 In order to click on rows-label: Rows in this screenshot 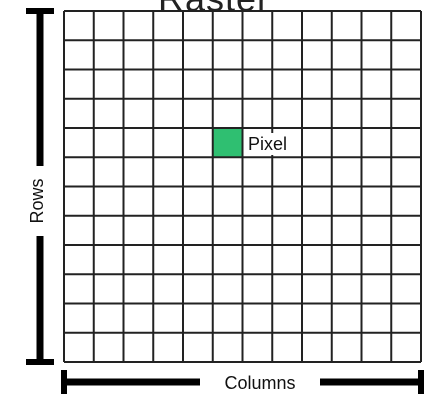, I will do `click(37, 201)`.